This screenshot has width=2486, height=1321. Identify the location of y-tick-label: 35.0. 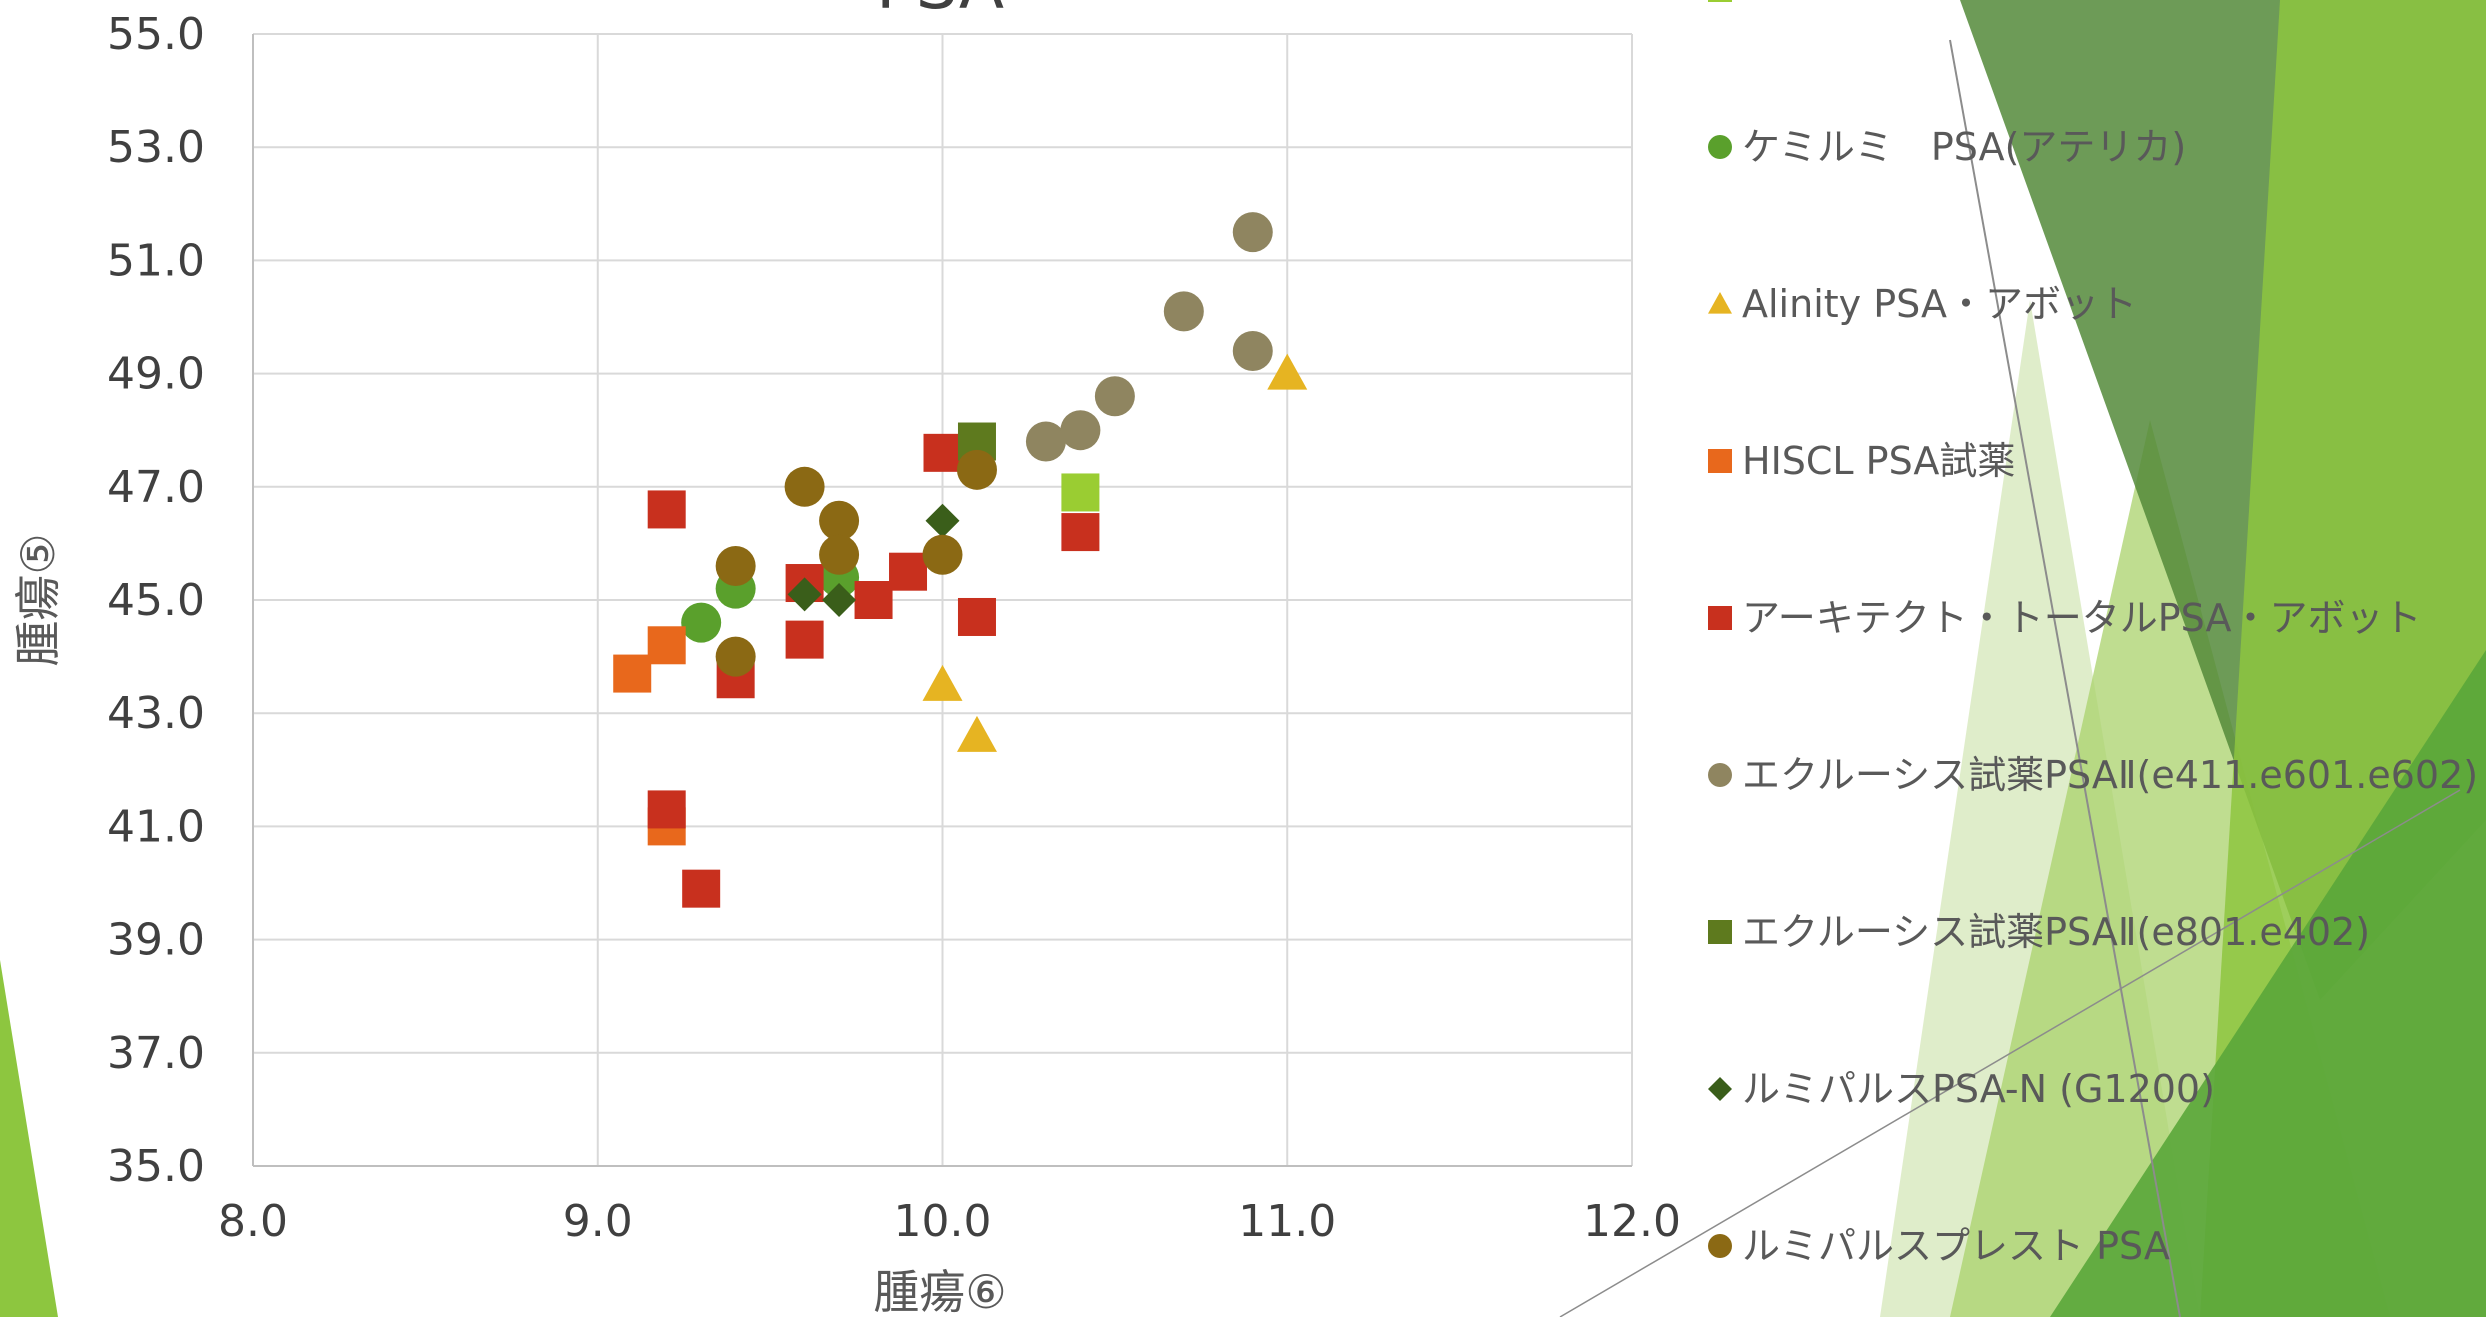
(156, 1166).